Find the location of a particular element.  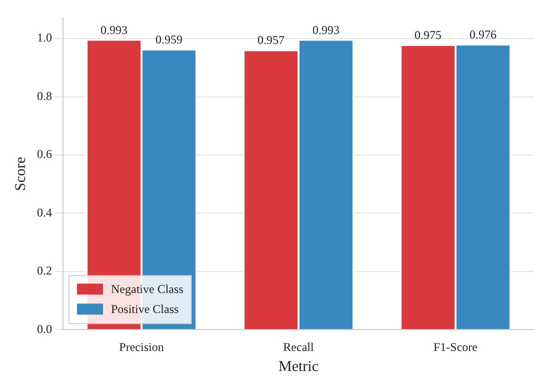

y-tick-label: 0.6 is located at coordinates (44, 154).